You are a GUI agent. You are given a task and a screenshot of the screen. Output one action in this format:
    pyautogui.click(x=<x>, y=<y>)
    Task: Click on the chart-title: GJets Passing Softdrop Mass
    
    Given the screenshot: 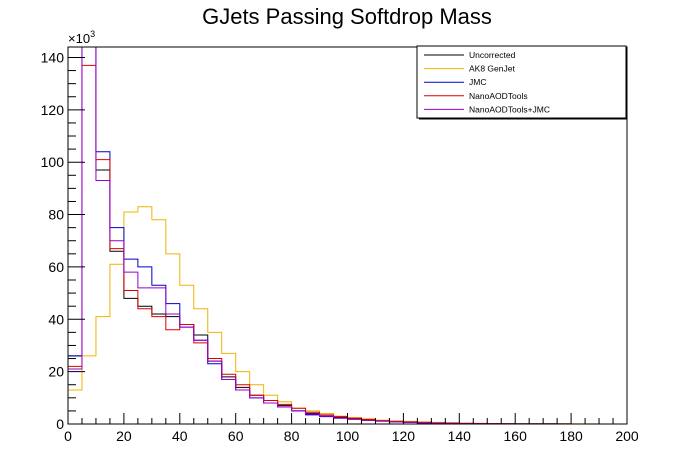 What is the action you would take?
    pyautogui.click(x=347, y=16)
    